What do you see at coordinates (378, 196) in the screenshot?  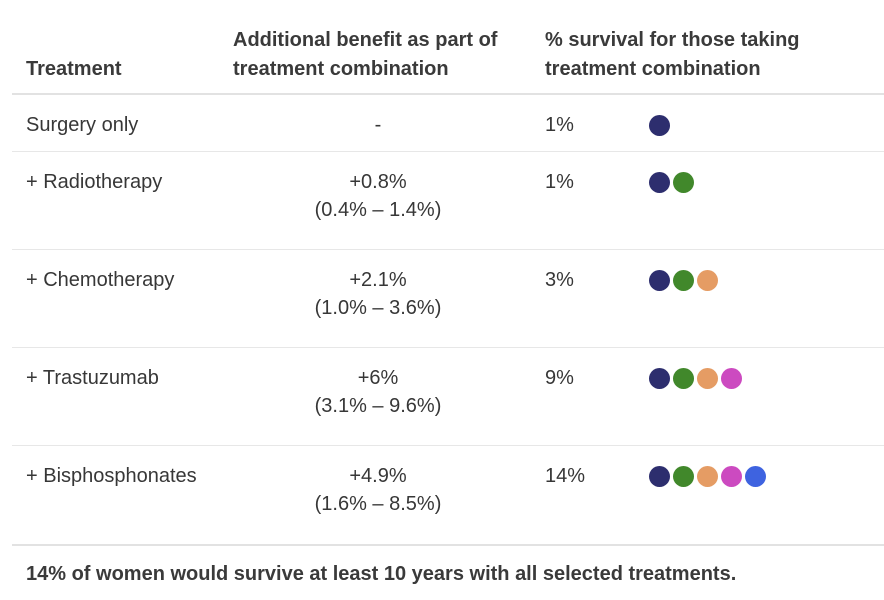 I see `benefit-cell: +0.8% (0.4% – 1.4%)` at bounding box center [378, 196].